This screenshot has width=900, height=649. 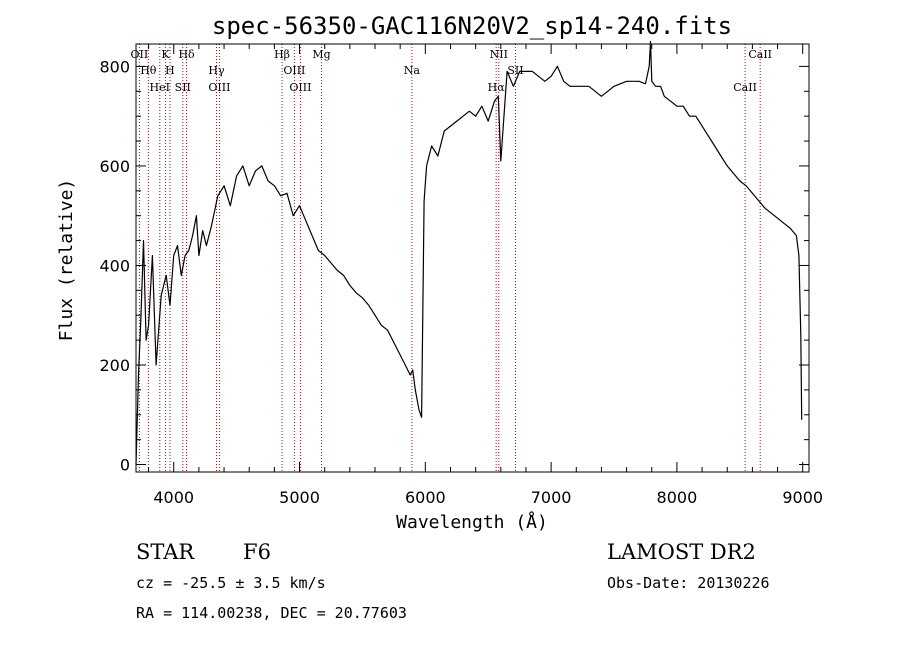 What do you see at coordinates (160, 87) in the screenshot?
I see `marker-label-2: HeI` at bounding box center [160, 87].